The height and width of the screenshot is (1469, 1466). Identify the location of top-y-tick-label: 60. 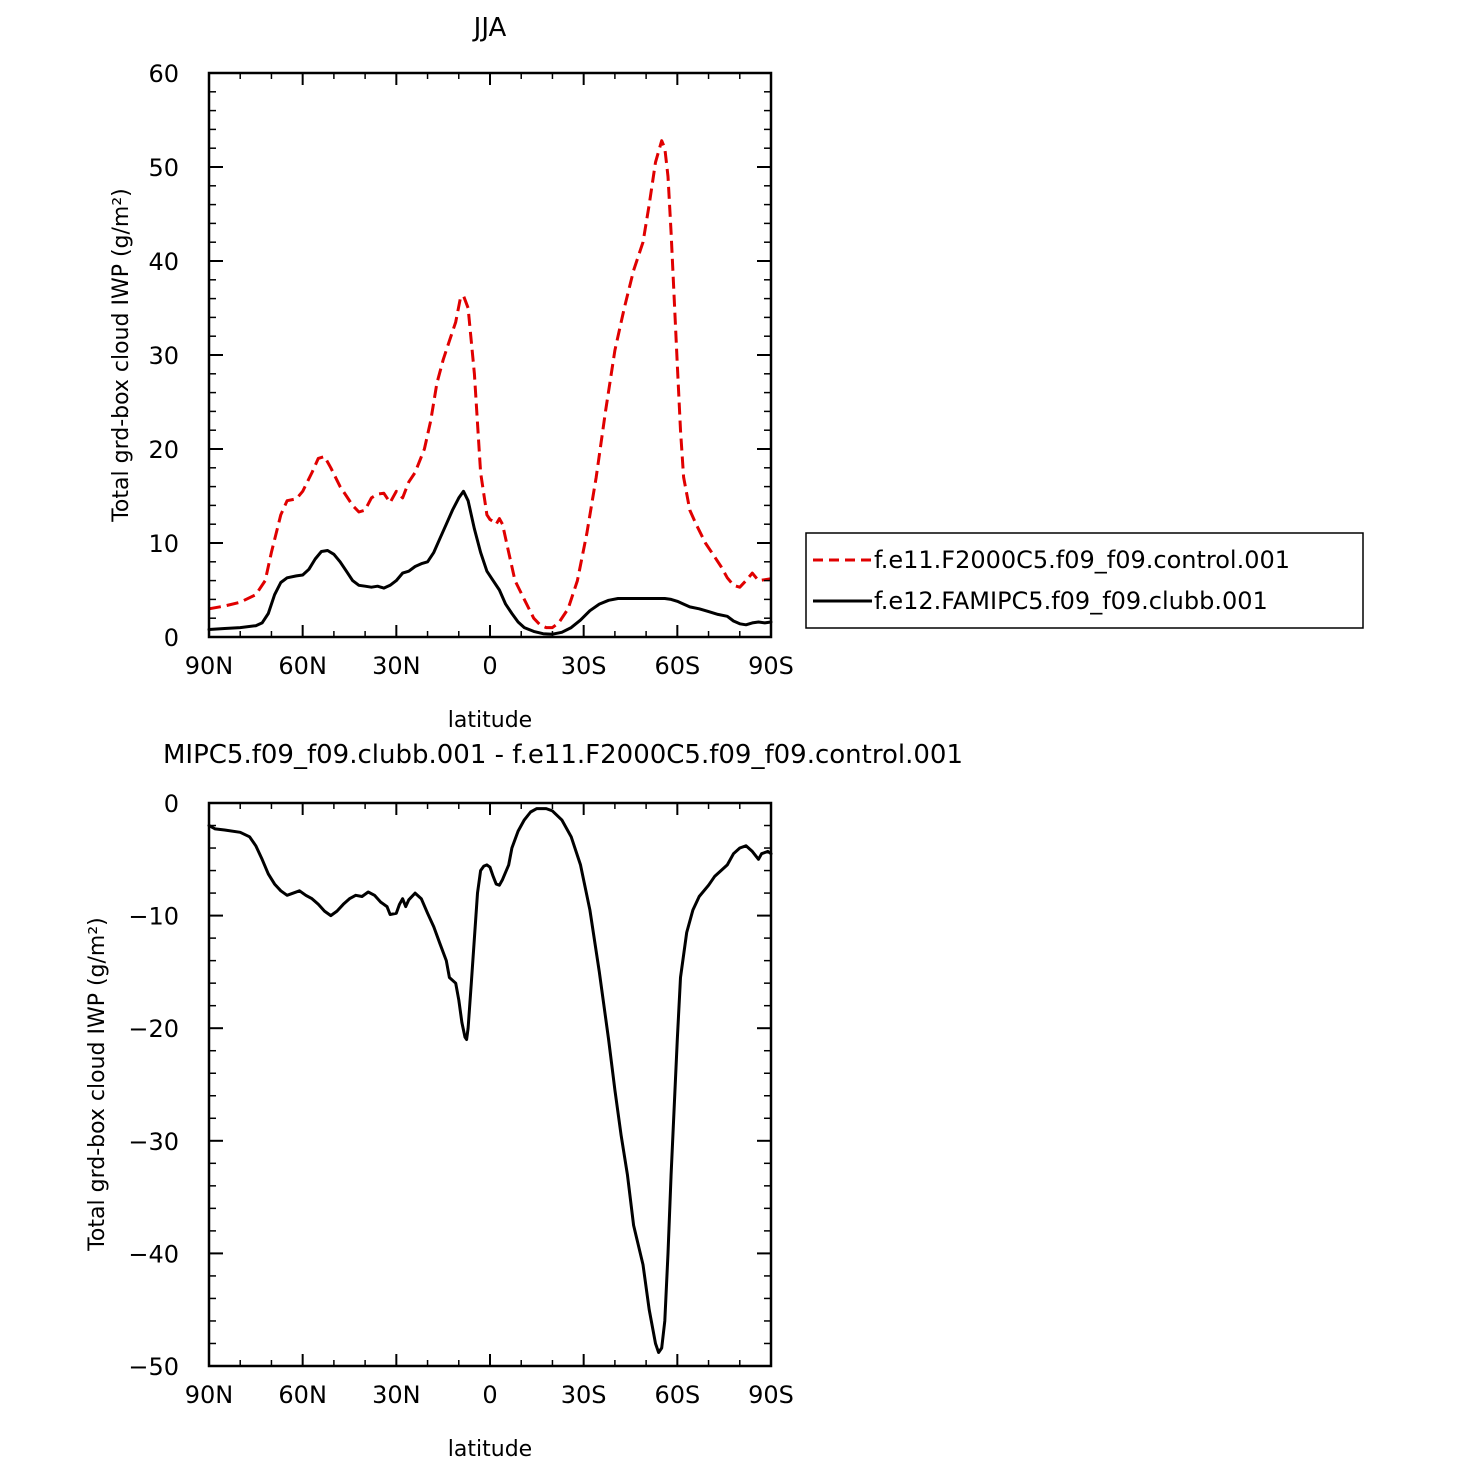
(163, 74).